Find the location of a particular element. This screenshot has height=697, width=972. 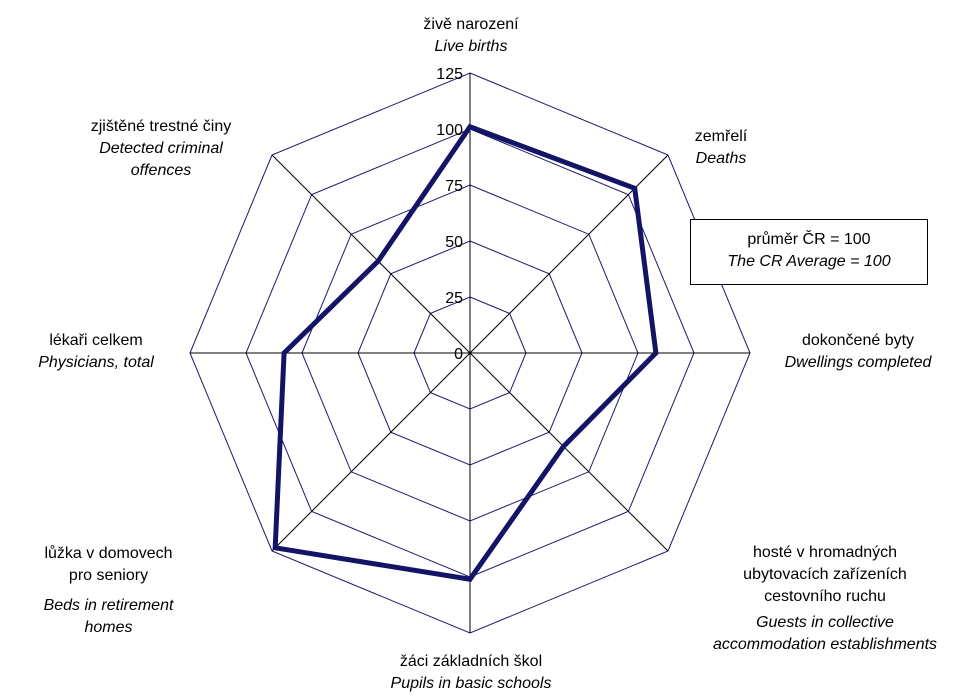

tick-label: 50 is located at coordinates (454, 242).